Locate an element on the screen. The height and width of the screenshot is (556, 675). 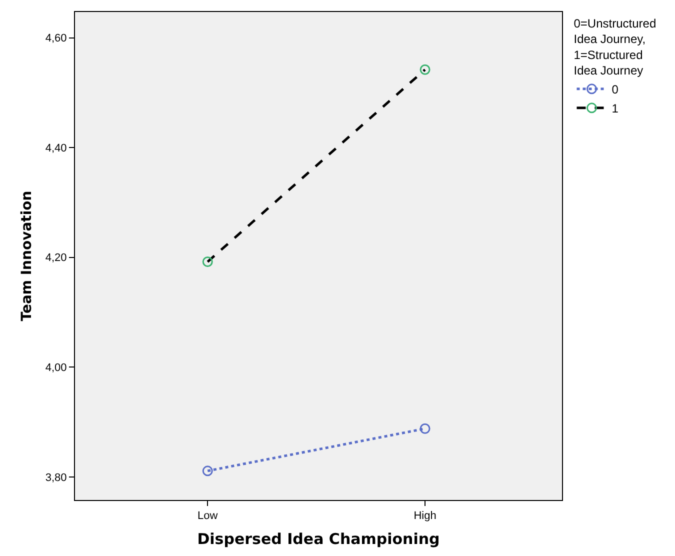
y-tick-label: 4,40 is located at coordinates (56, 148).